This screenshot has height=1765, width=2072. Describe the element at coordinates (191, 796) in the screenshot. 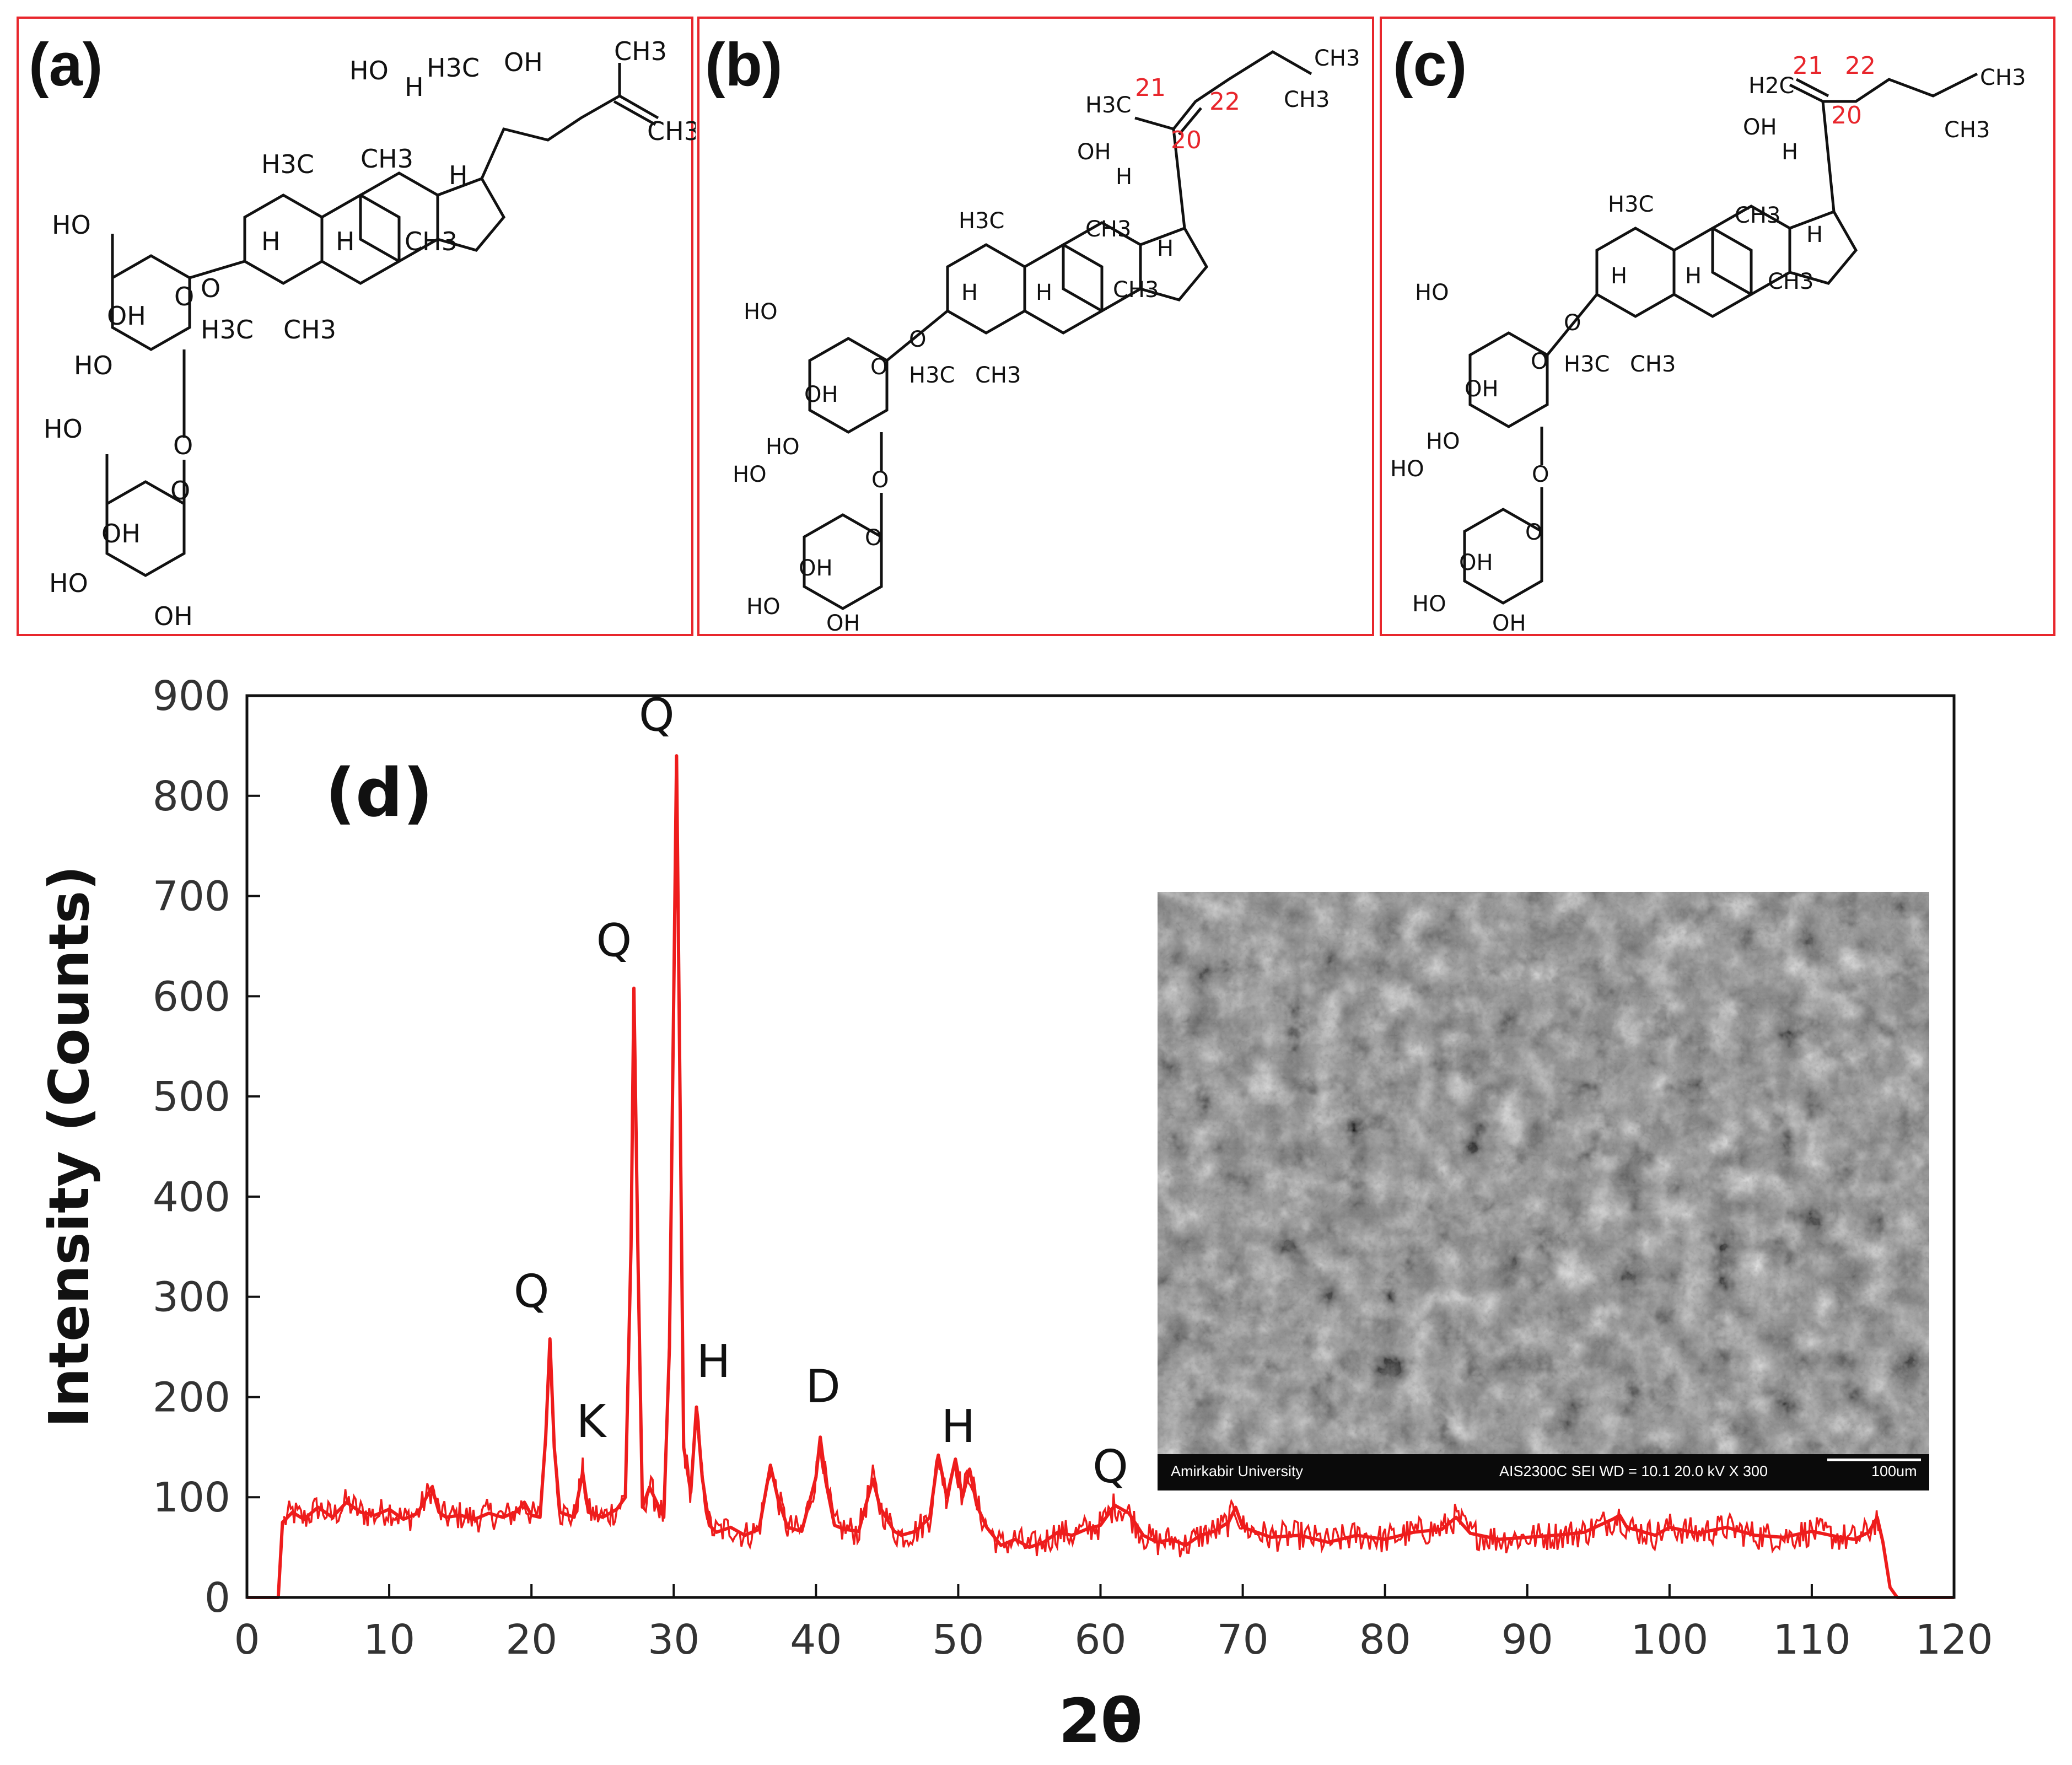

I see `y-tick-label: 800` at that location.